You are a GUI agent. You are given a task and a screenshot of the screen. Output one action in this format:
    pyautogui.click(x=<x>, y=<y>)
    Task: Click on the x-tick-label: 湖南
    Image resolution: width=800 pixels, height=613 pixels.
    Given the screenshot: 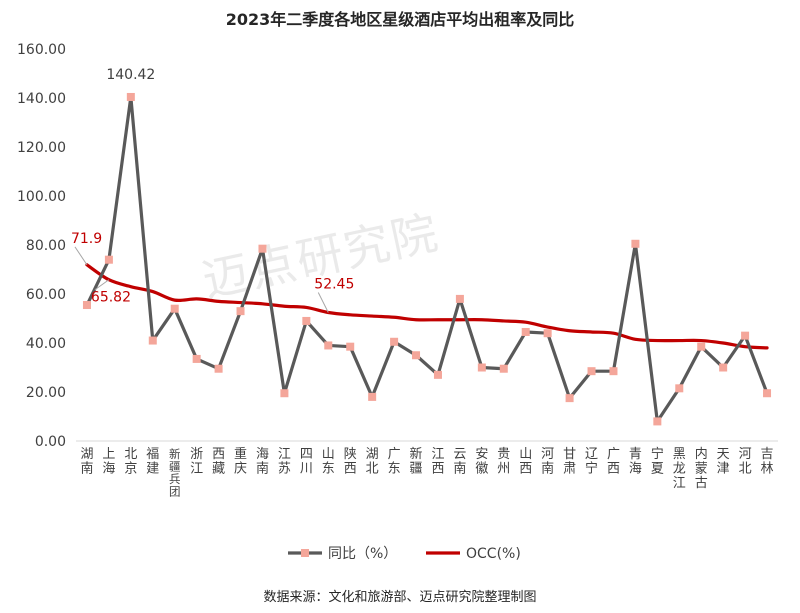 What is the action you would take?
    pyautogui.click(x=86, y=462)
    